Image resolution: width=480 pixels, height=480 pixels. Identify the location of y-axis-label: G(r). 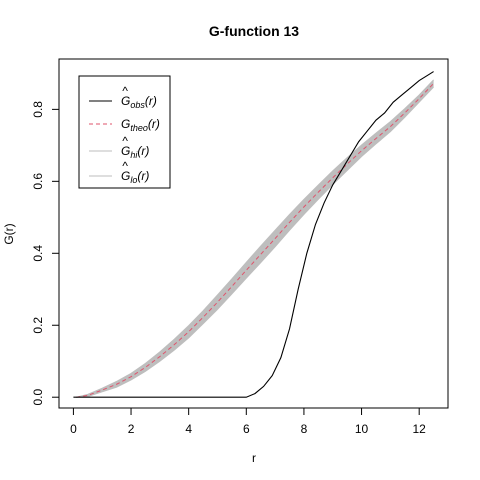
(9, 233).